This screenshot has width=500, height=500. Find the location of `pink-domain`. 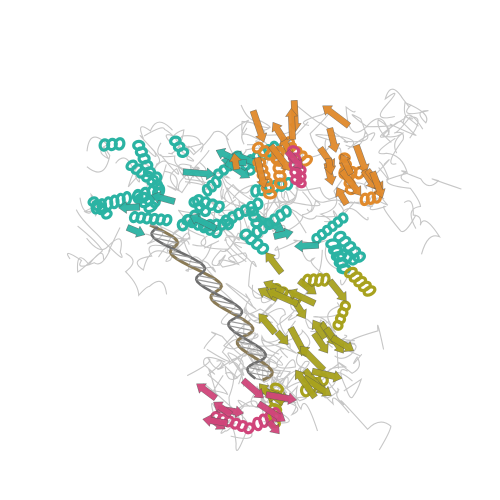

pink-domain is located at coordinates (251, 290).